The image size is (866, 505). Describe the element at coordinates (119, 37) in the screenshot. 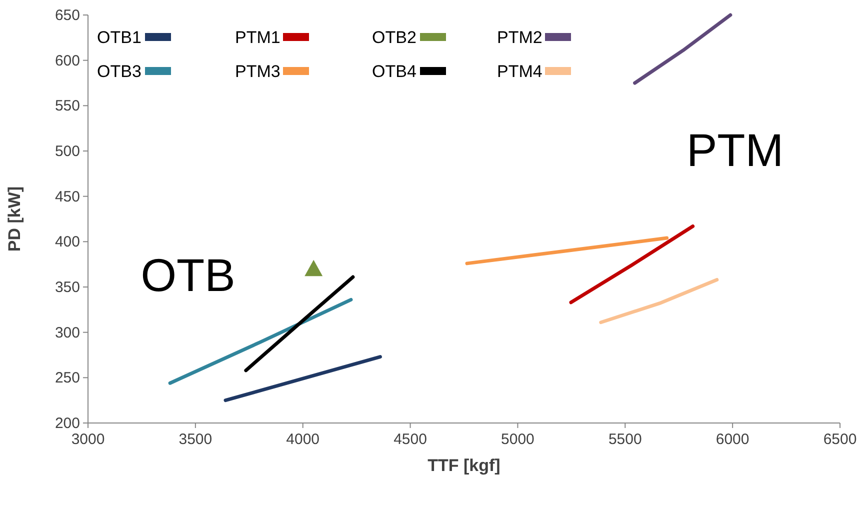

I see `legend-label: OTB1` at that location.